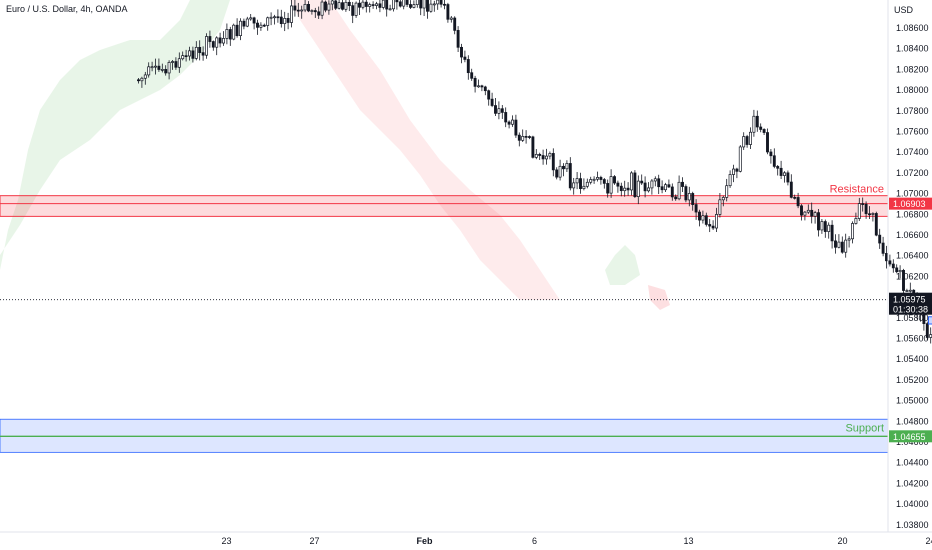  What do you see at coordinates (314, 541) in the screenshot?
I see `x-tick-label: 27` at bounding box center [314, 541].